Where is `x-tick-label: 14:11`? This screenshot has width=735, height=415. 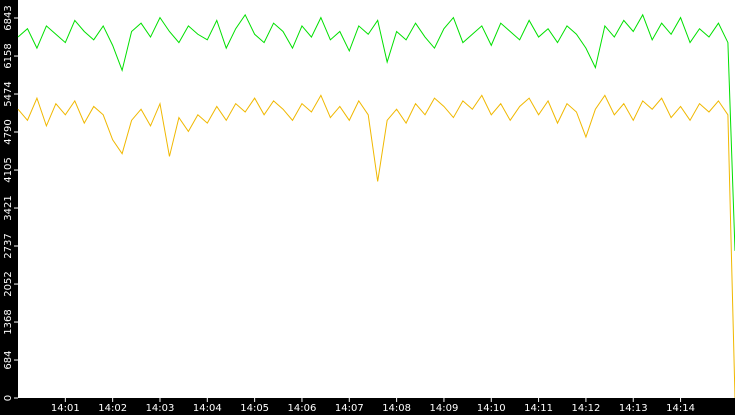
x-tick-label: 14:11 is located at coordinates (538, 408).